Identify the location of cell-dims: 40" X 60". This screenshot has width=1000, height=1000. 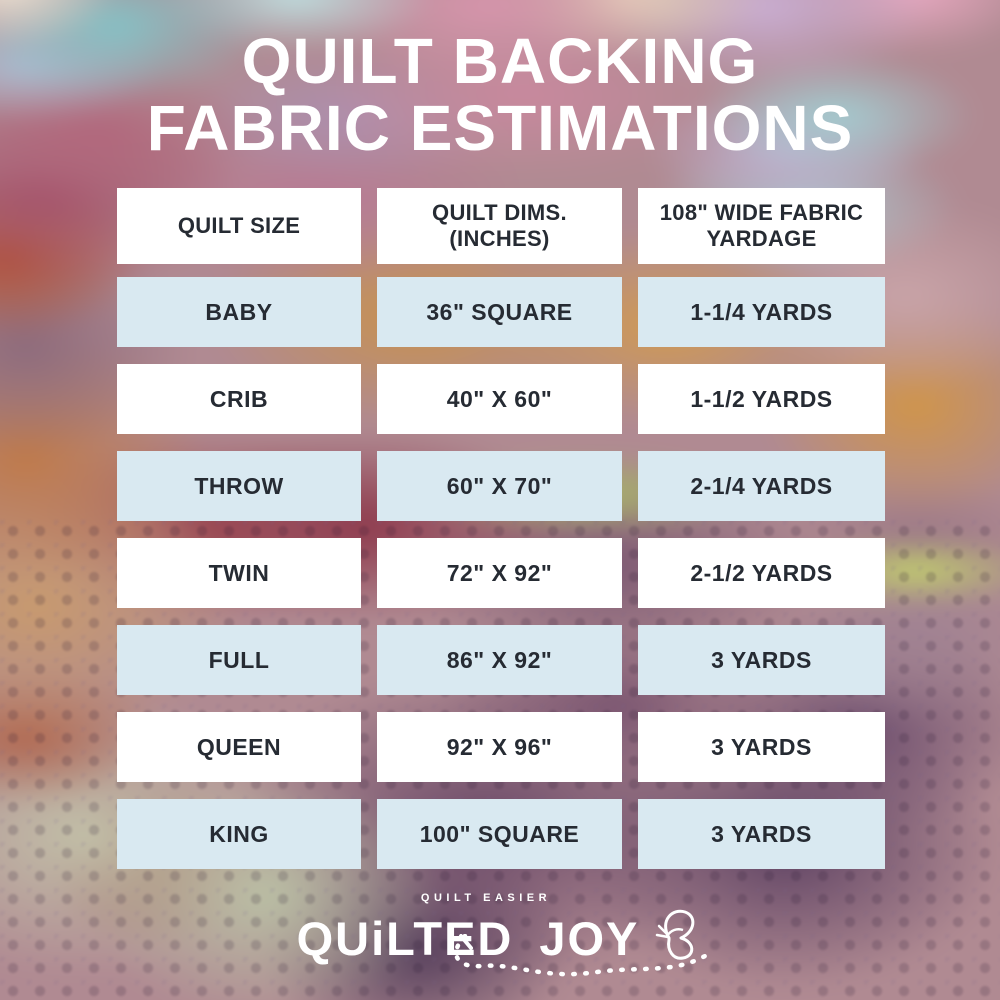
(499, 399).